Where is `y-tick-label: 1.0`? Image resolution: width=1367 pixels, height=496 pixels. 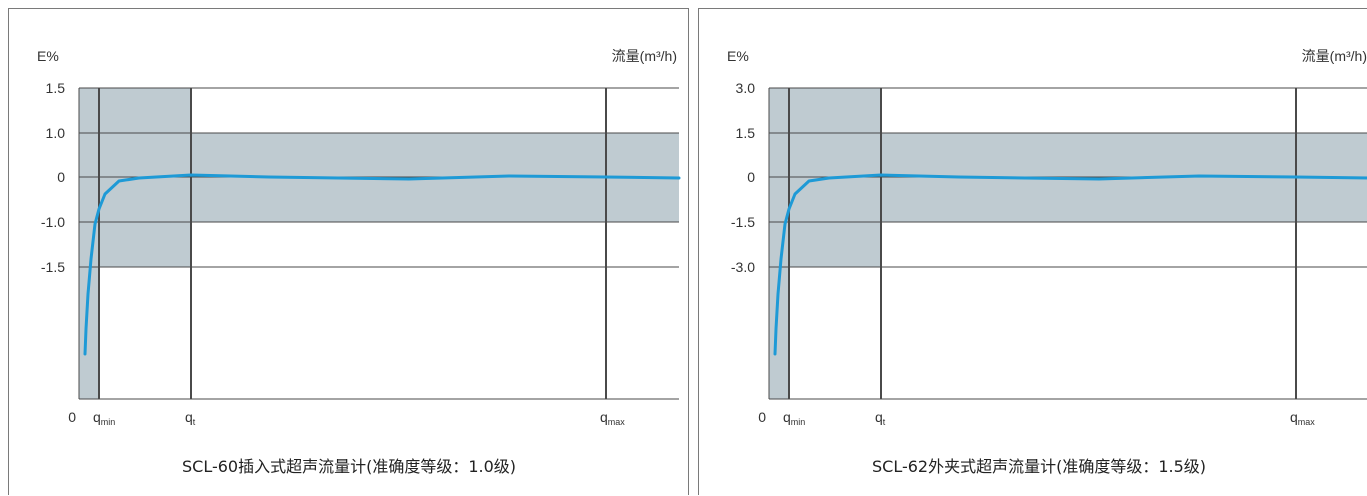
y-tick-label: 1.0 is located at coordinates (56, 133).